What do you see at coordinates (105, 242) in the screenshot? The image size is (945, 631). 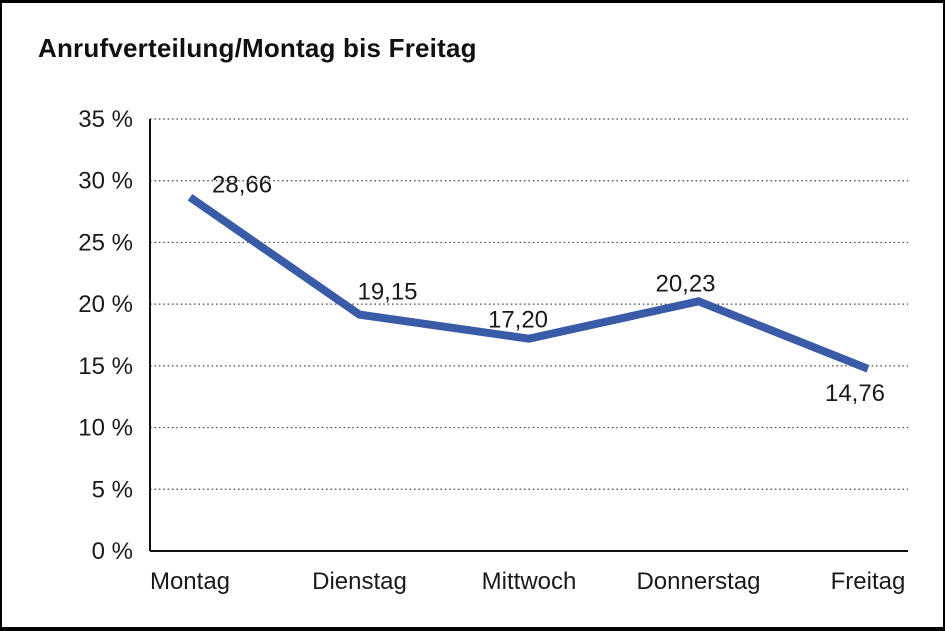 I see `y-tick-label: 25 %` at bounding box center [105, 242].